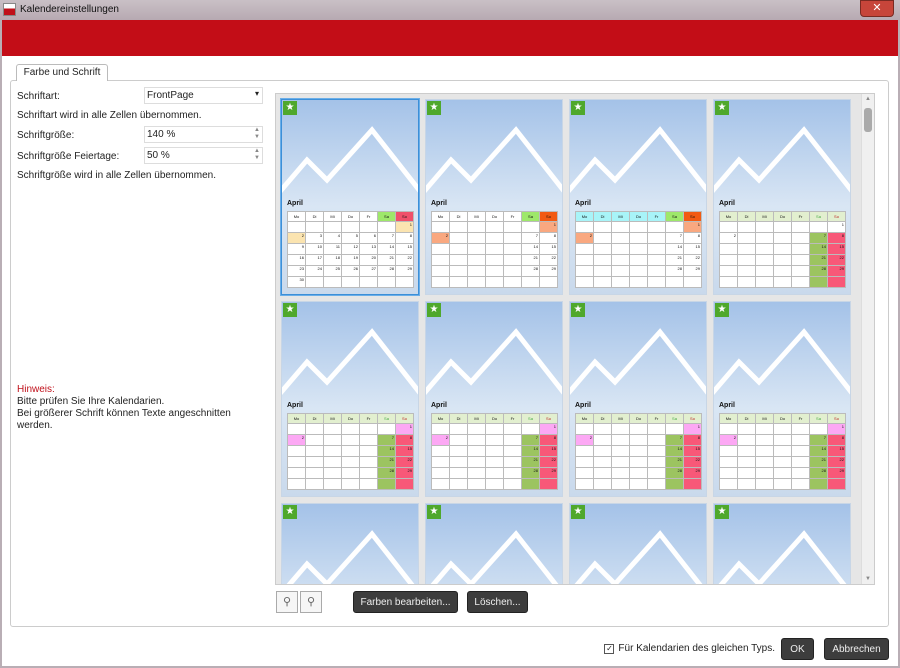 The height and width of the screenshot is (668, 900). Describe the element at coordinates (295, 405) in the screenshot. I see `month-label: April` at that location.